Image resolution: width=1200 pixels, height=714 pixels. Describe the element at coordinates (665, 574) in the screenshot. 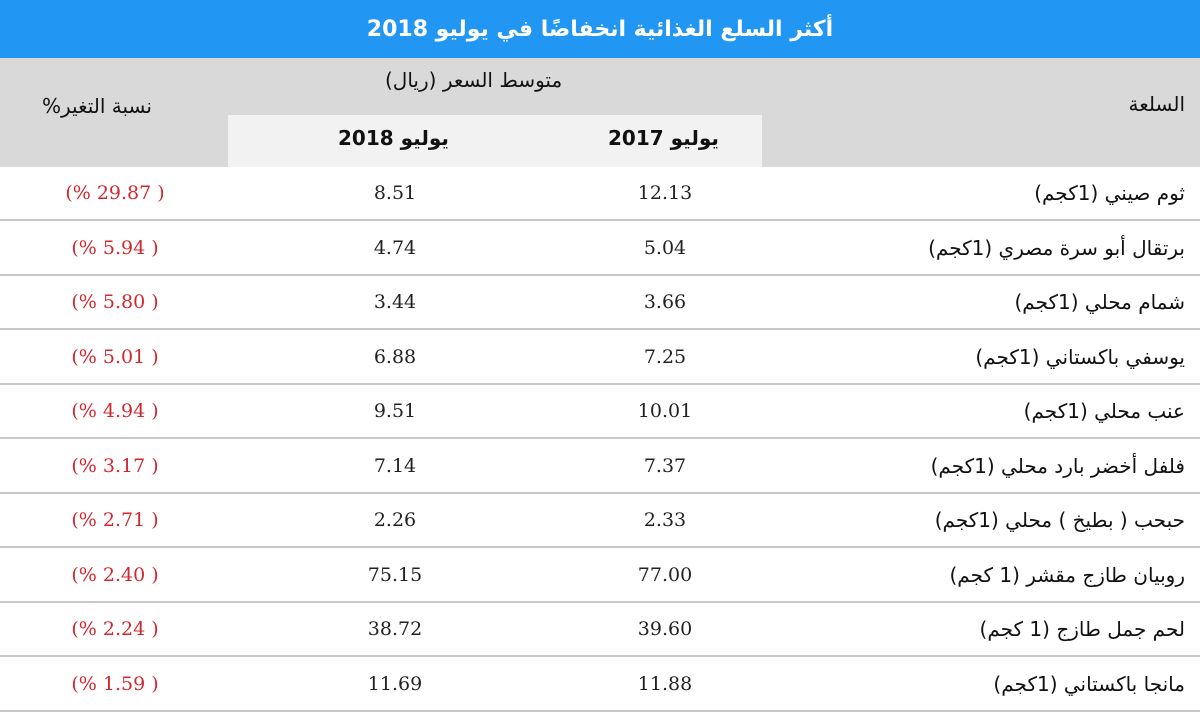

I see `price-2017: 77.00` at that location.